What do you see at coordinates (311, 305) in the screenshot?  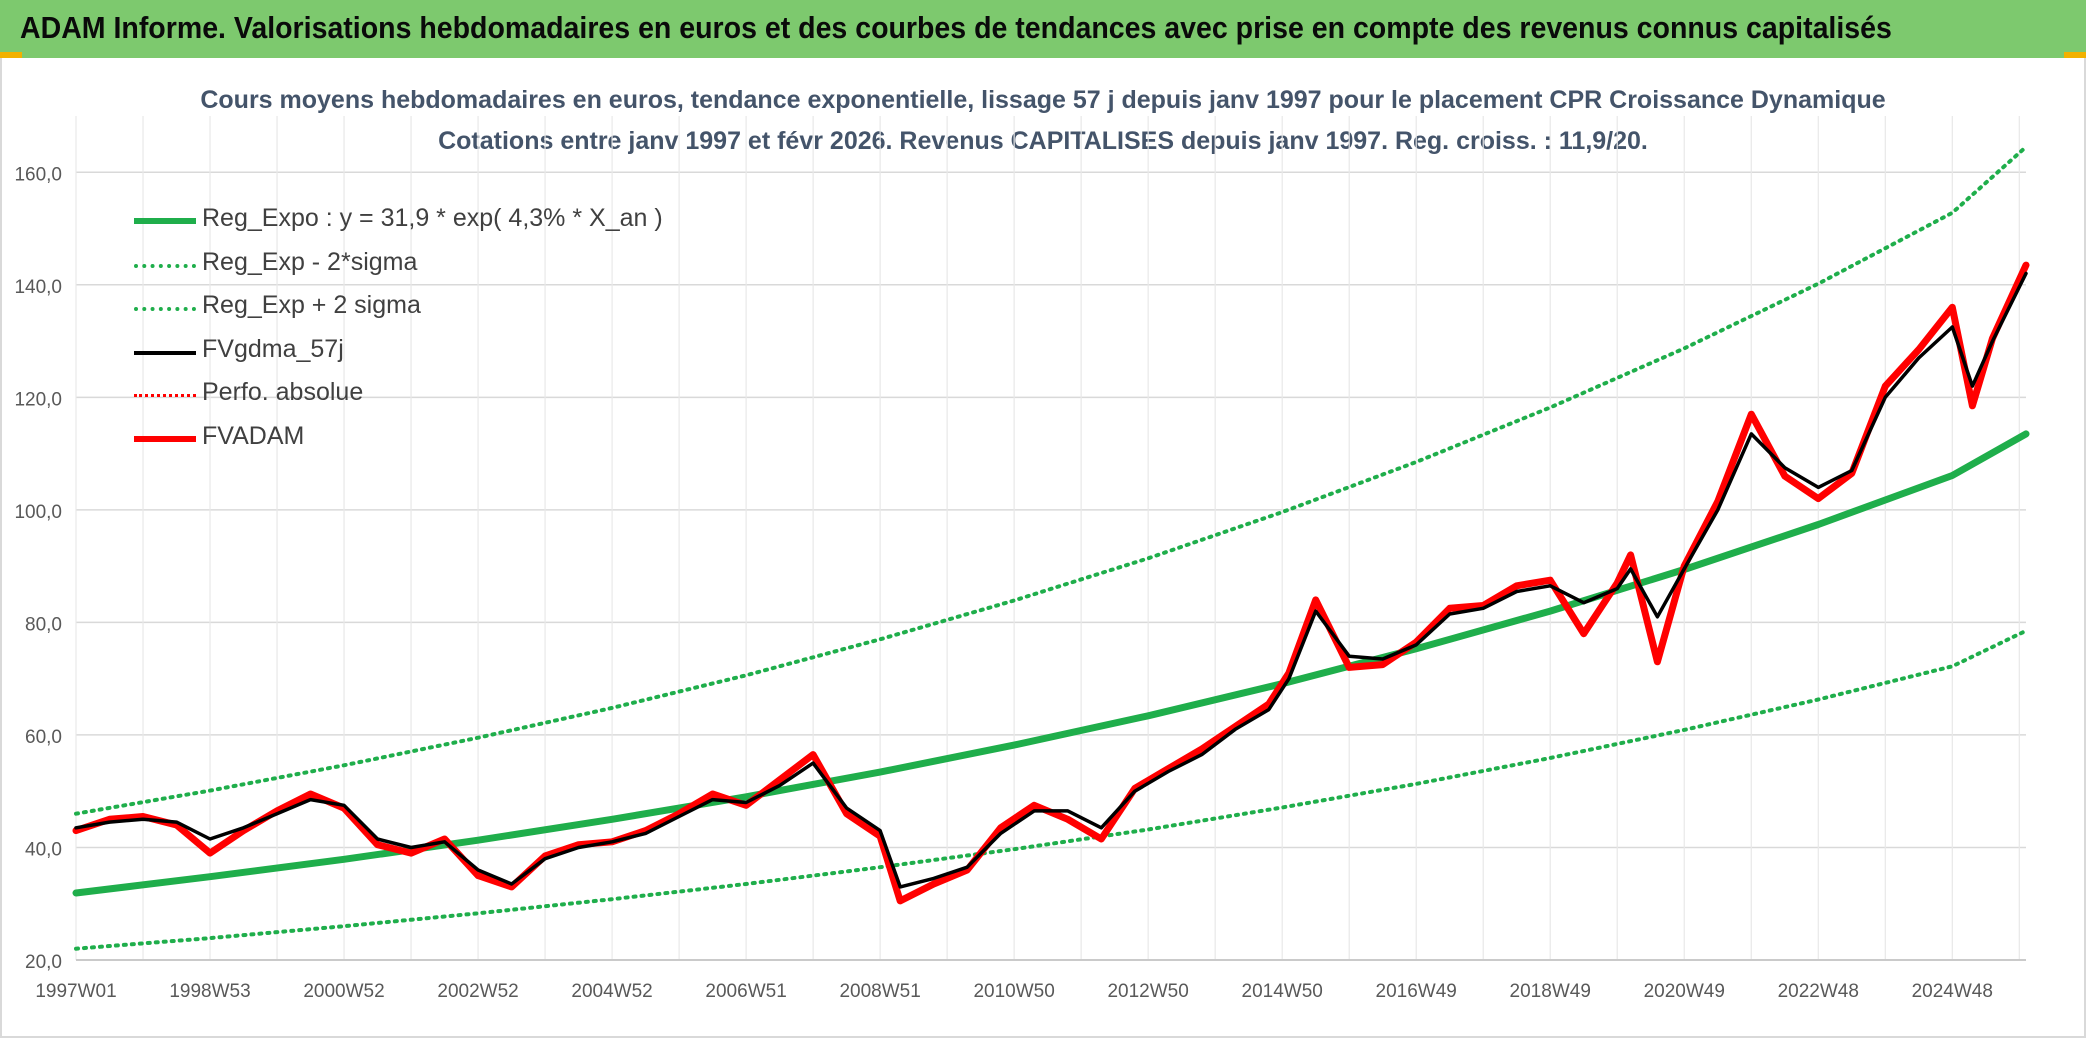 I see `legend-label: Reg_Exp + 2 sigma` at bounding box center [311, 305].